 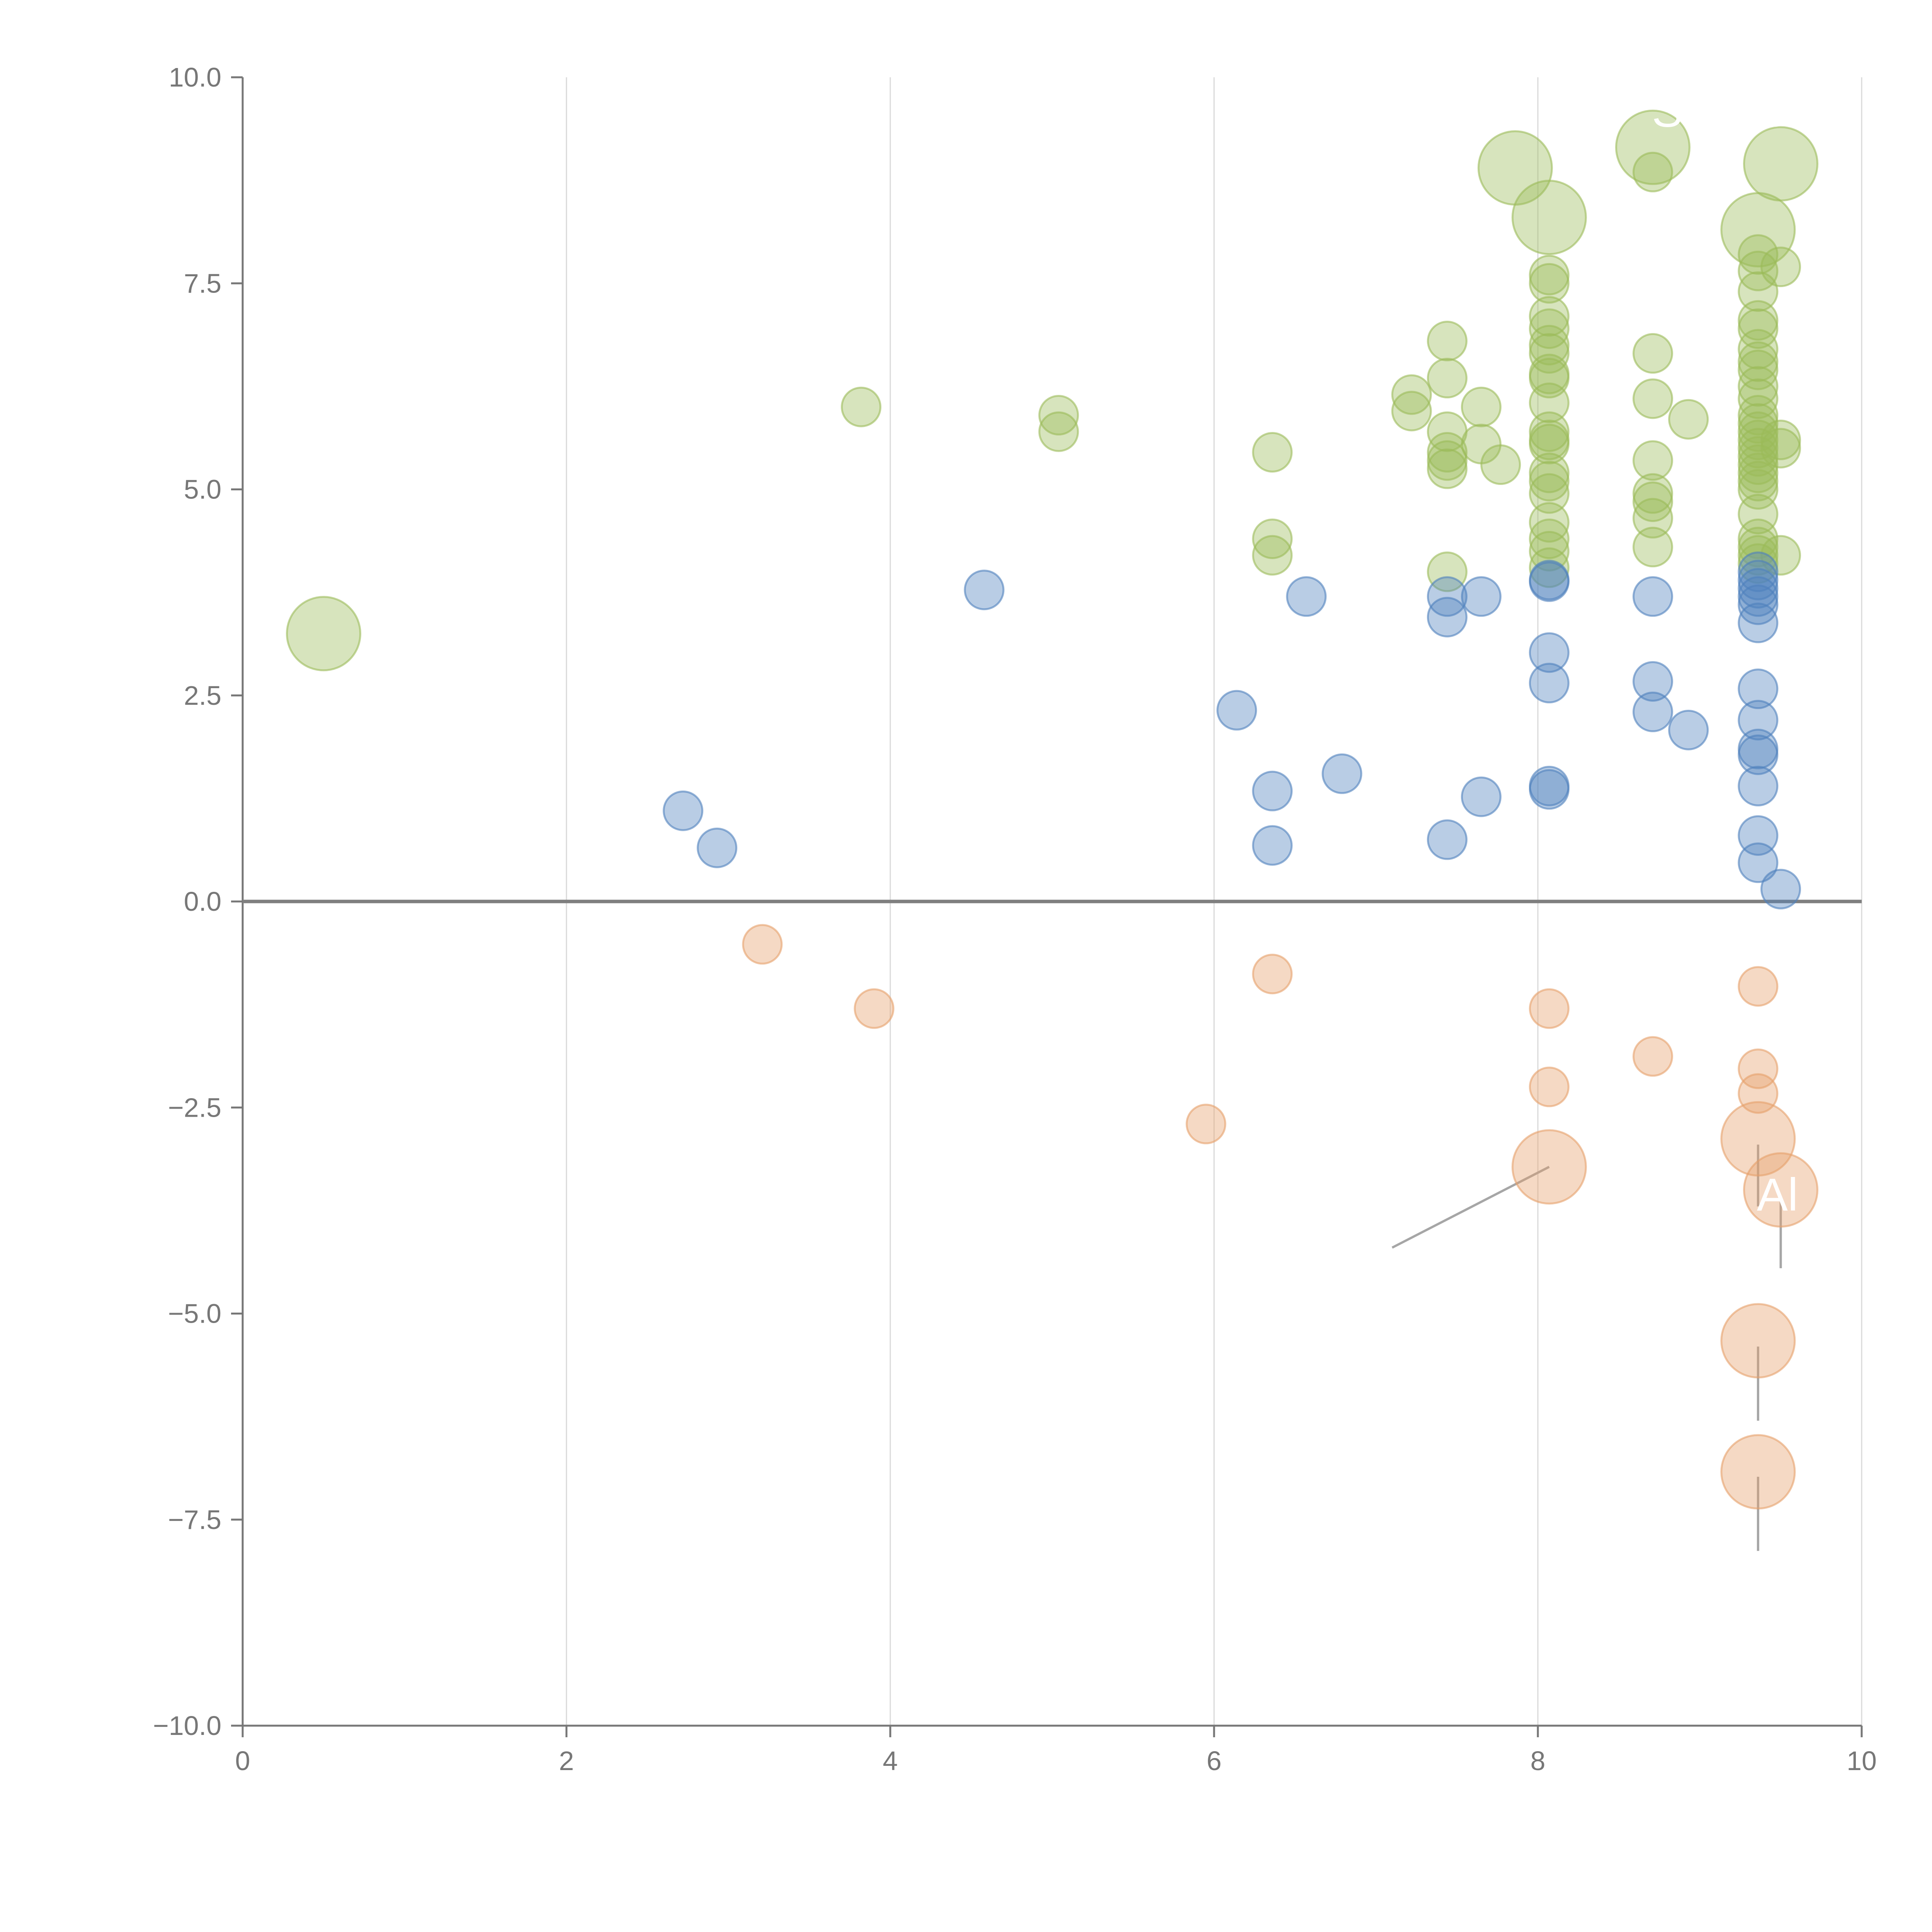 What do you see at coordinates (1214, 1761) in the screenshot?
I see `x-tick-label: 6` at bounding box center [1214, 1761].